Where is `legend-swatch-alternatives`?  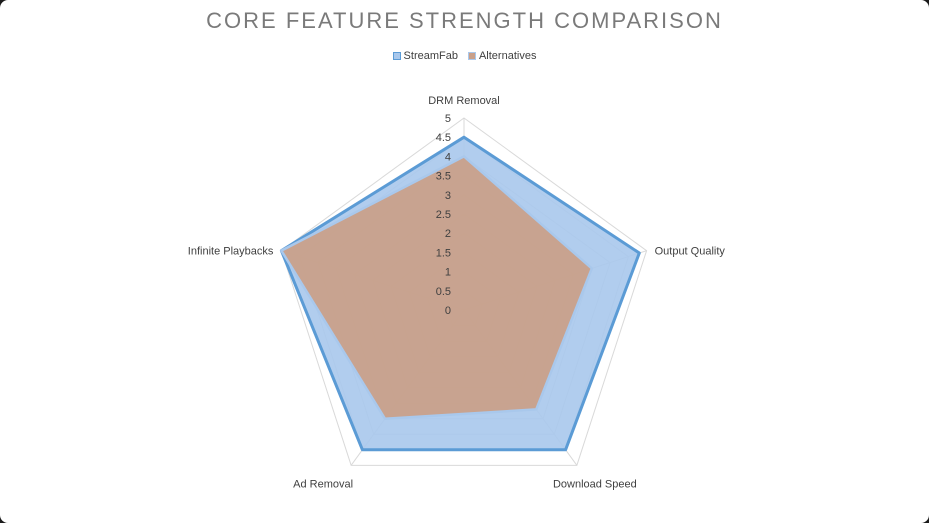 legend-swatch-alternatives is located at coordinates (471, 56).